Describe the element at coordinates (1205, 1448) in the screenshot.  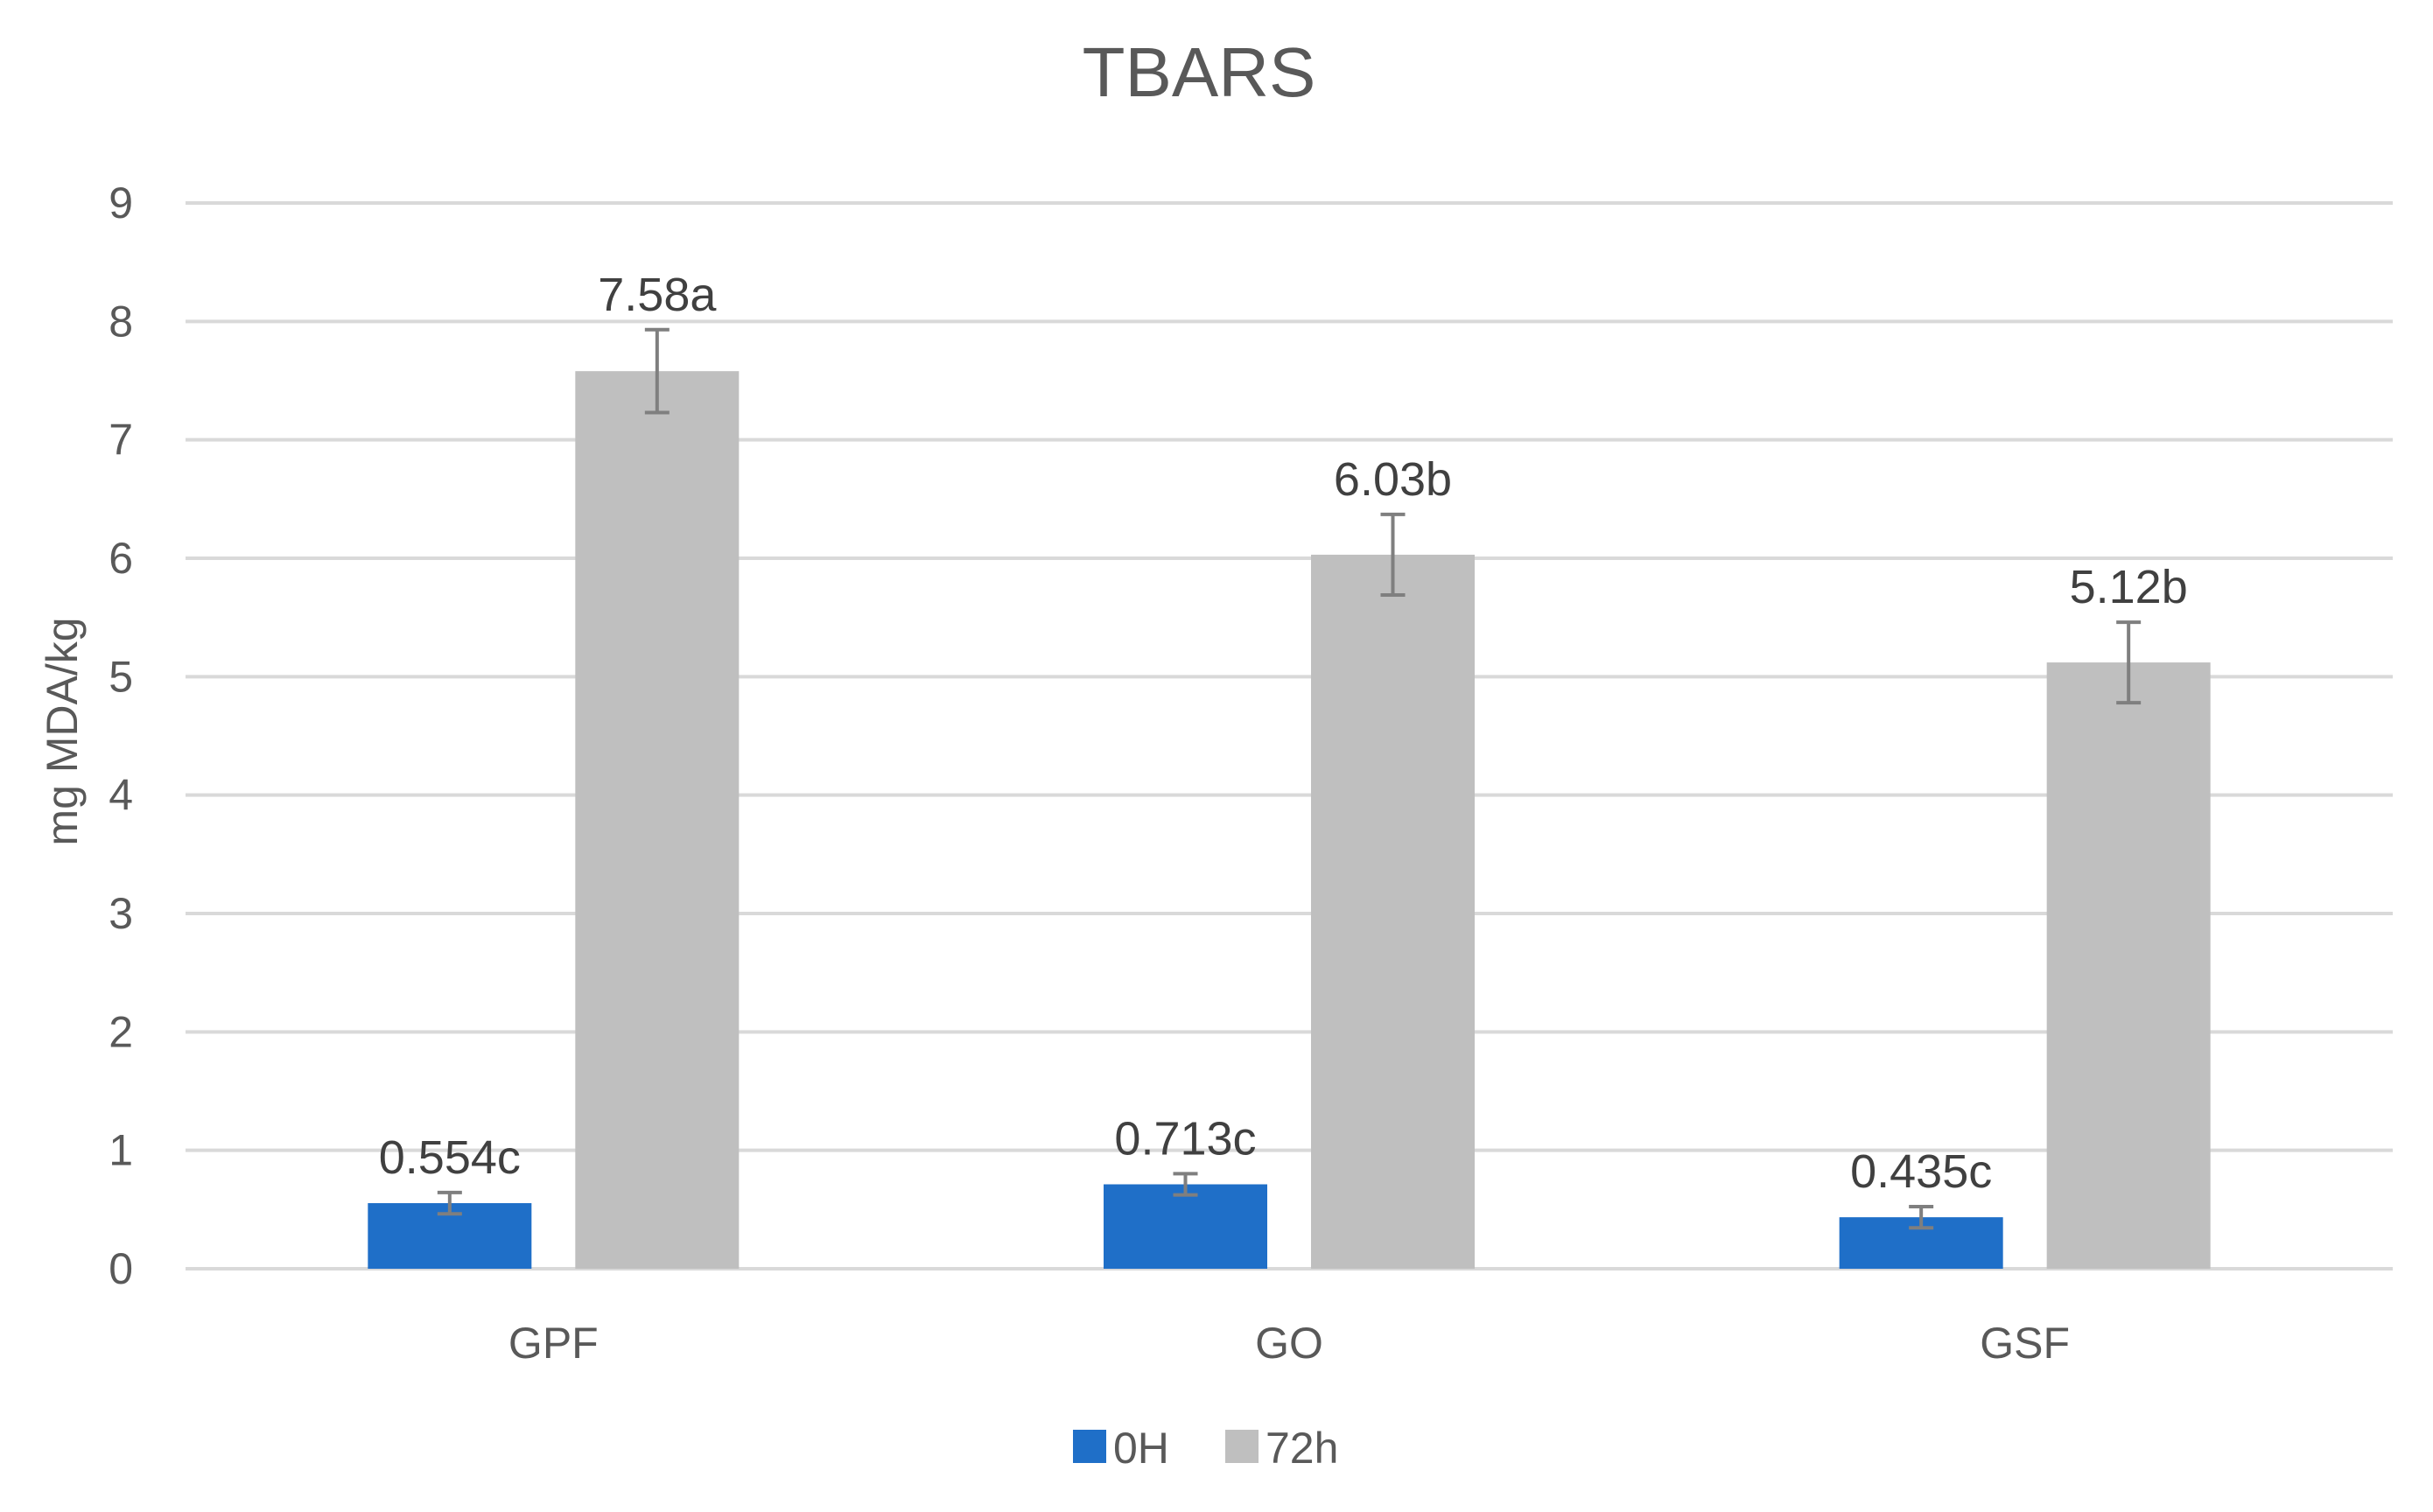
I see `legend: 0H 72h` at that location.